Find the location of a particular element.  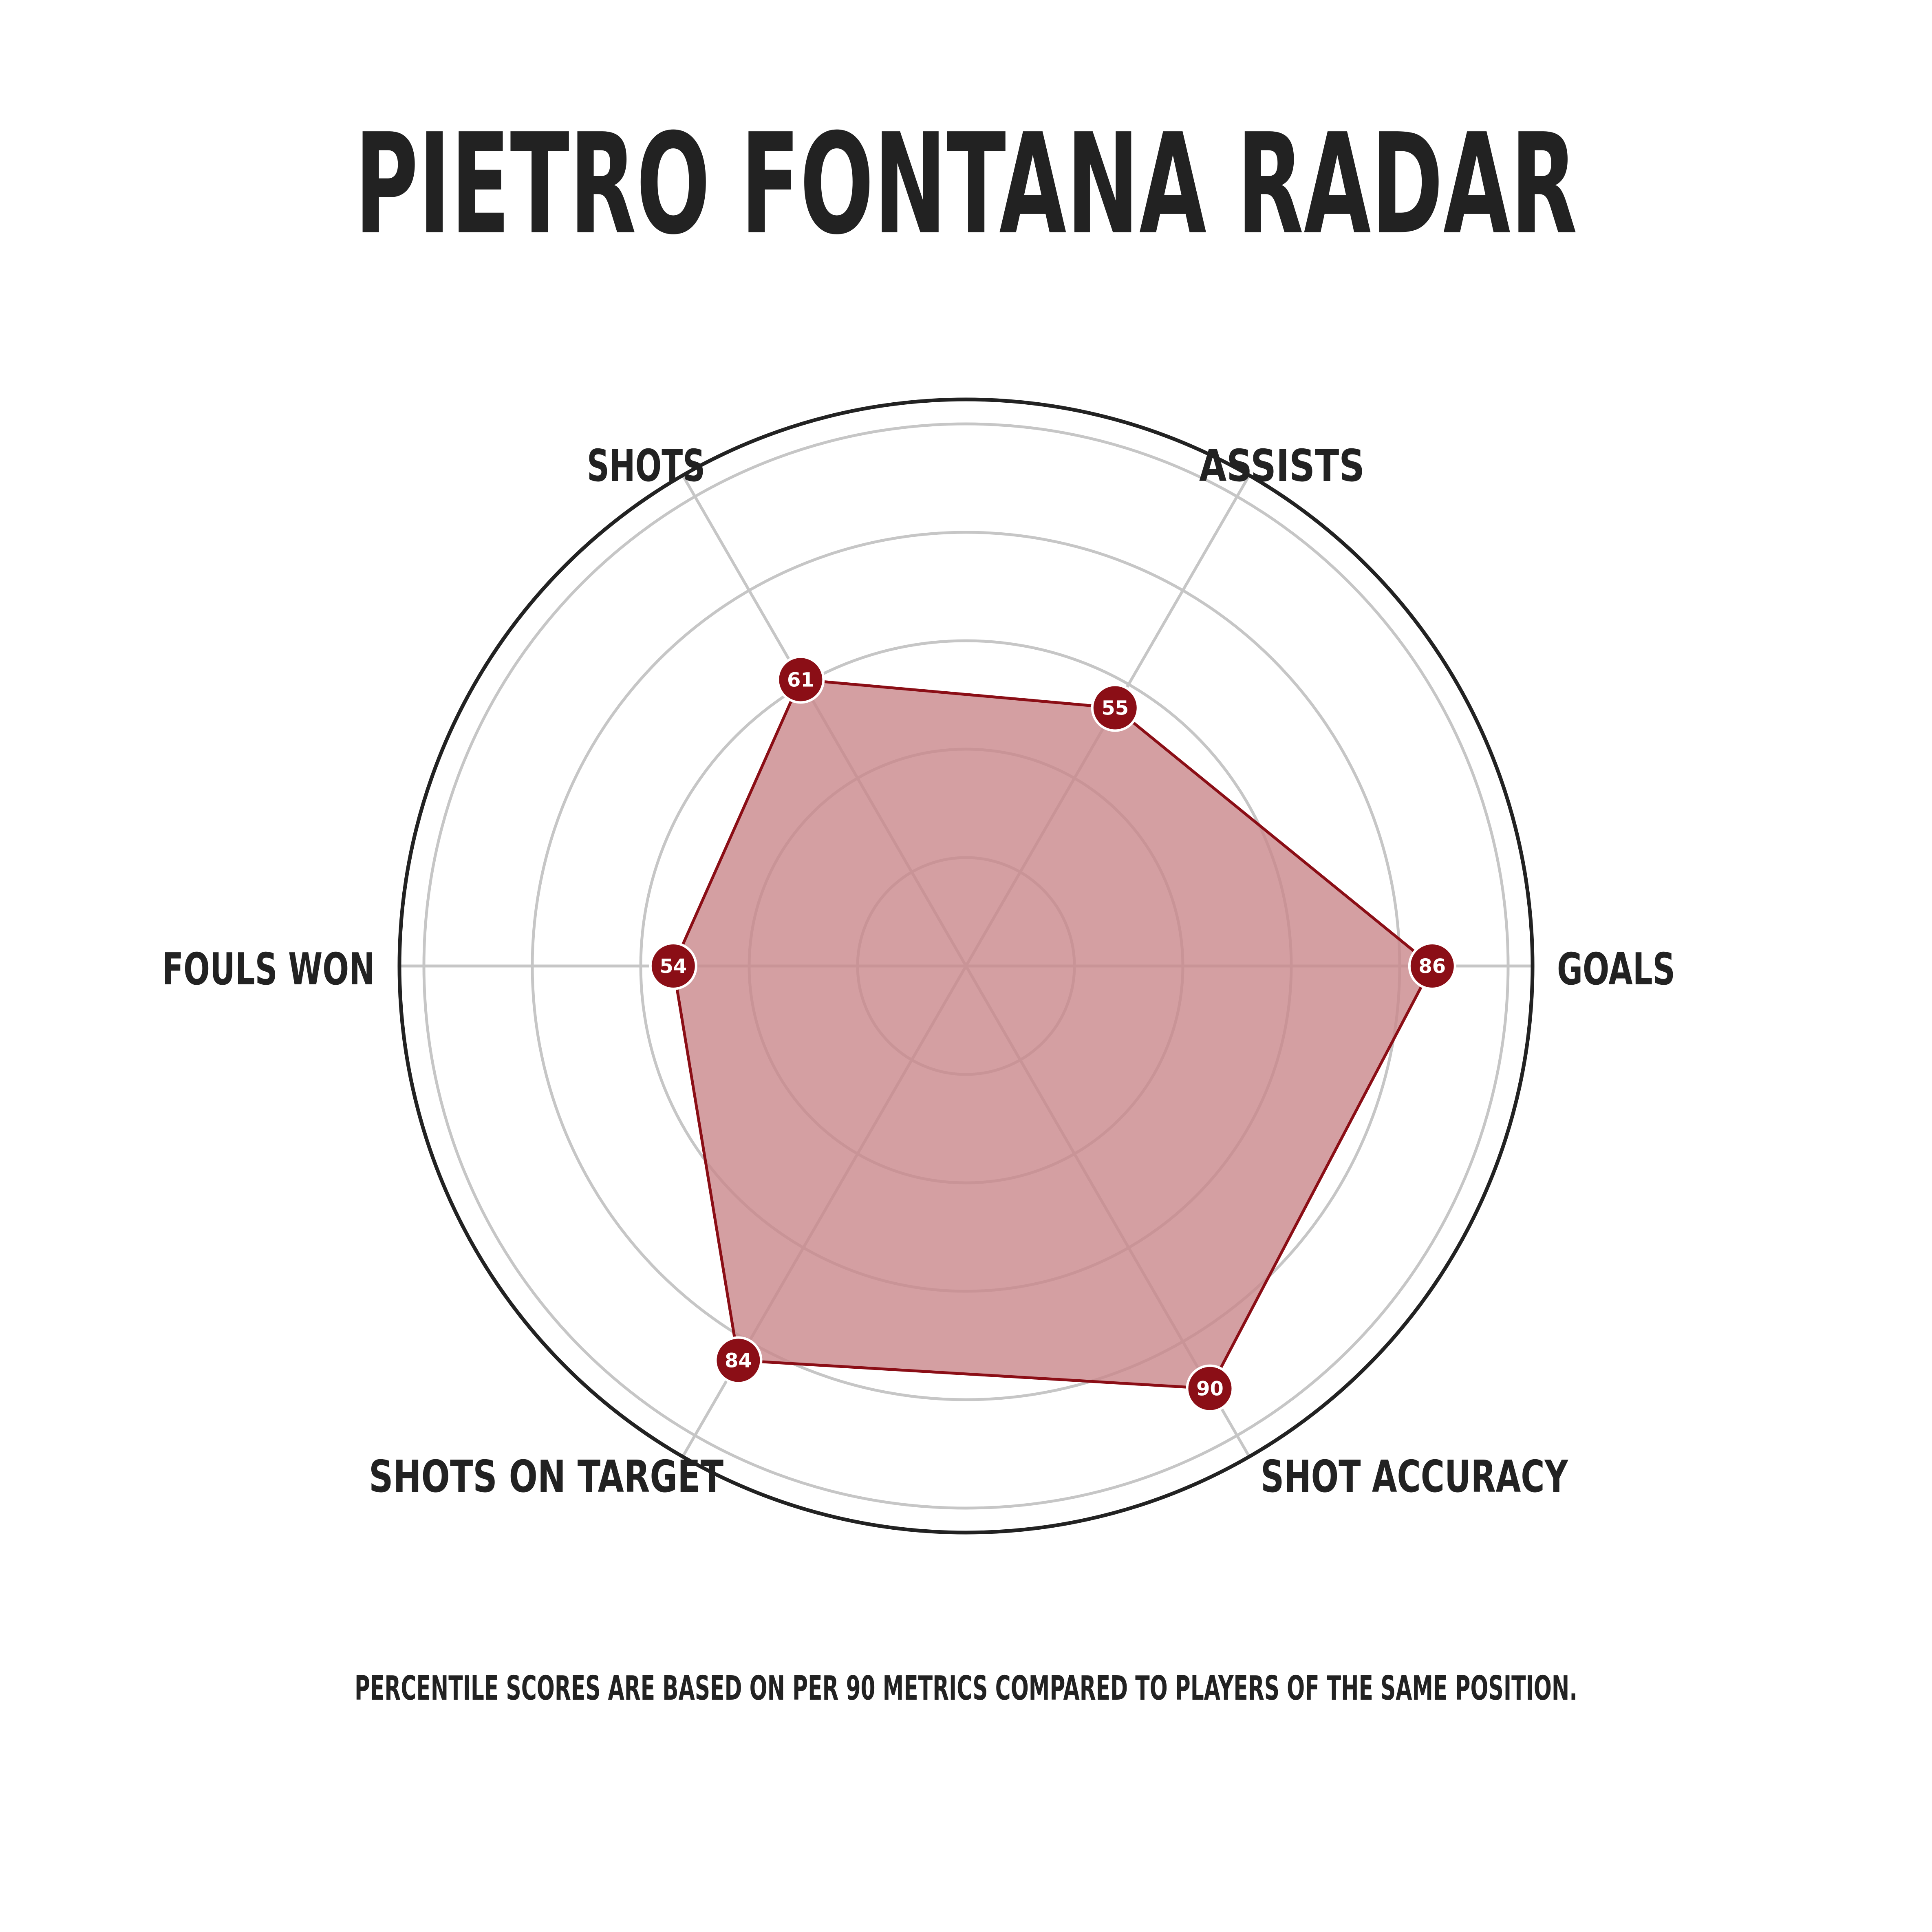

data-value-label: 54 is located at coordinates (673, 966).